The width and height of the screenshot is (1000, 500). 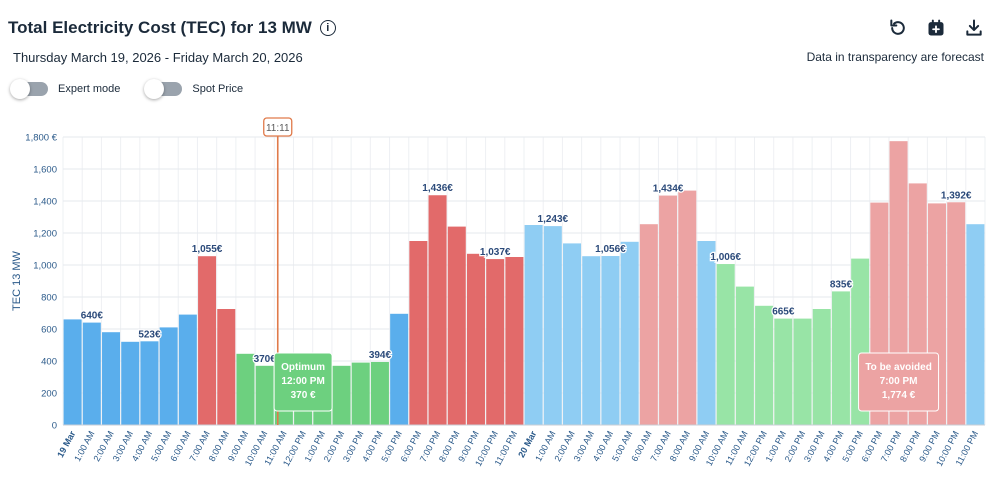 I want to click on data-label: 1,056€, so click(x=610, y=249).